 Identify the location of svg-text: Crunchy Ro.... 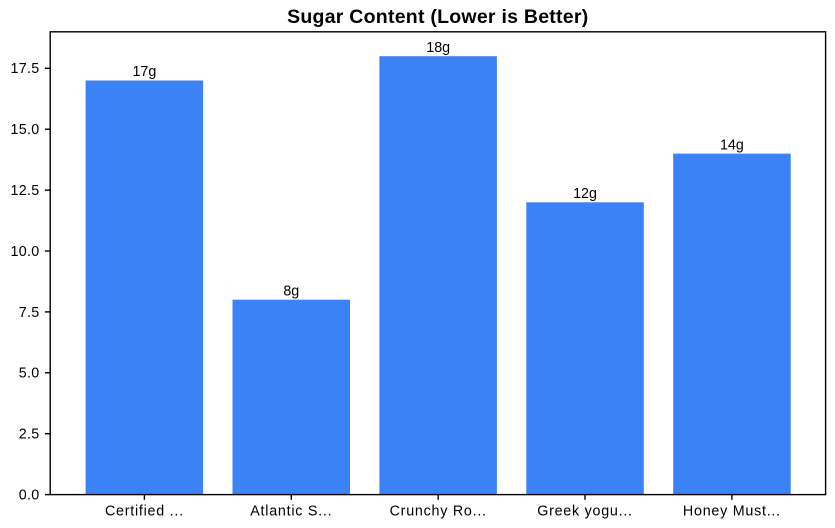
(438, 512).